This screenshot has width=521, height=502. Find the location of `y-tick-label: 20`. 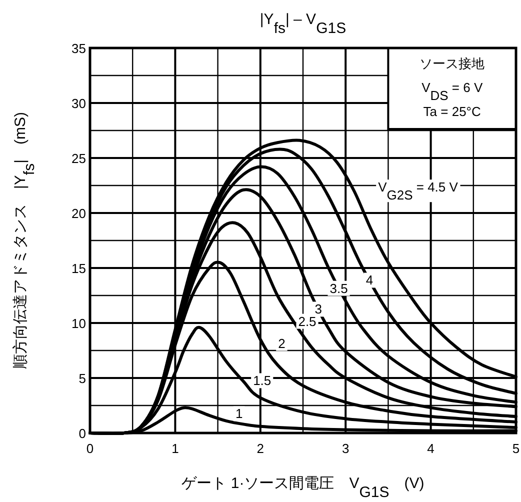

y-tick-label: 20 is located at coordinates (79, 213).